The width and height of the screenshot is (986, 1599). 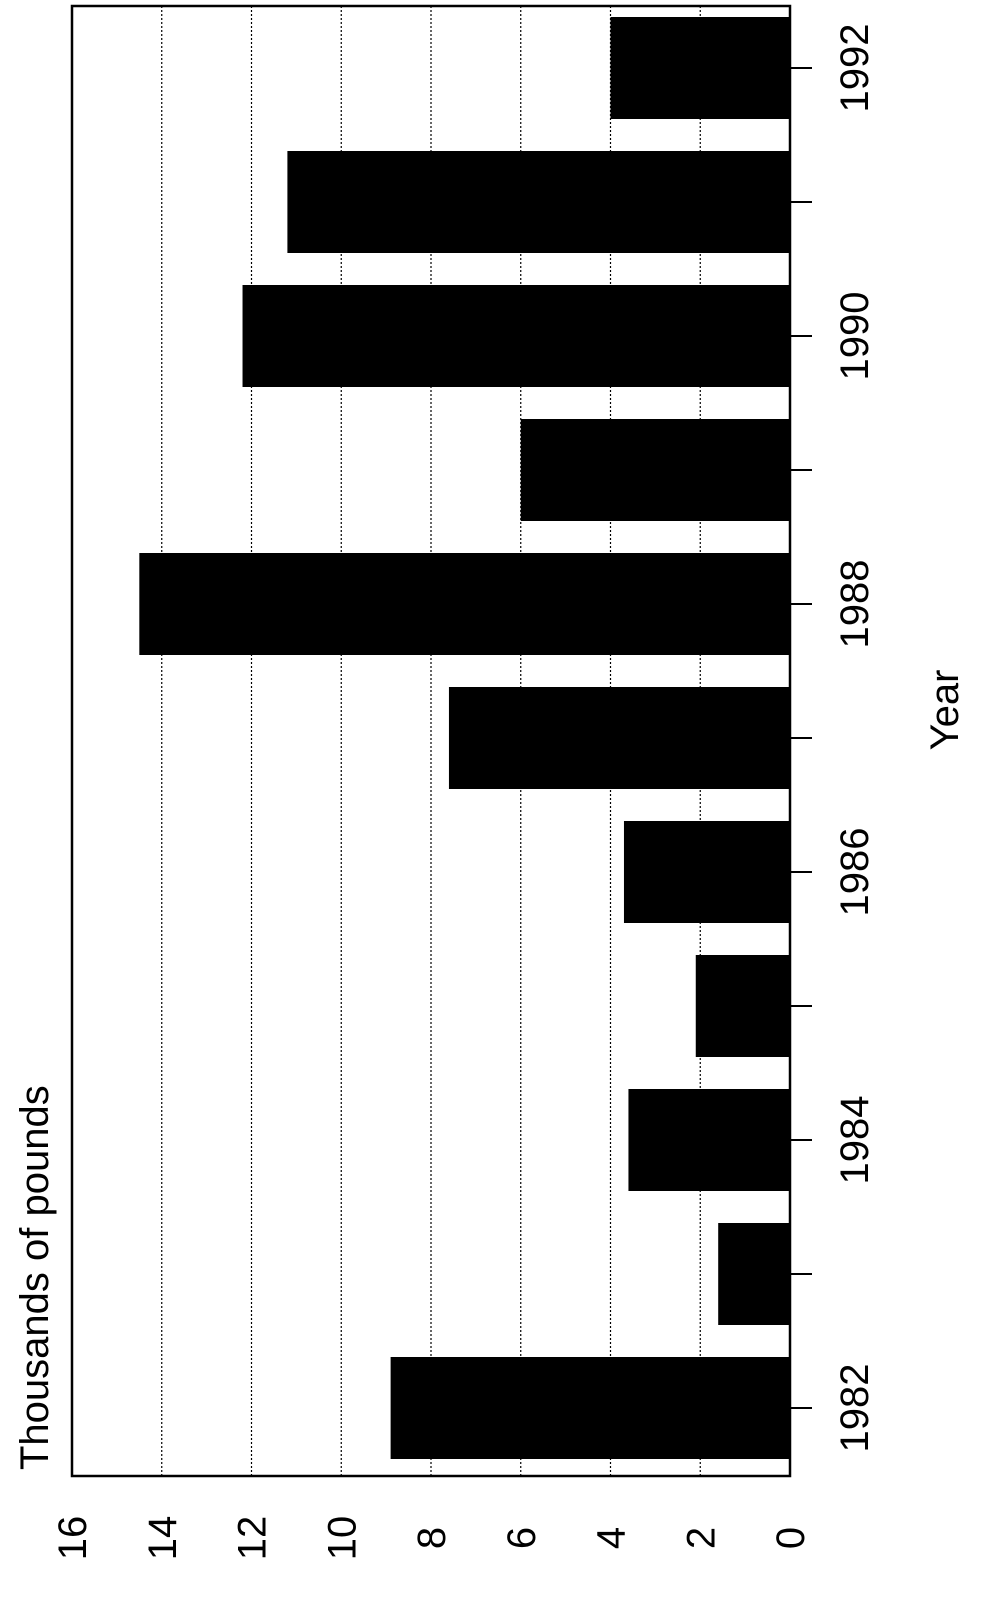 What do you see at coordinates (855, 604) in the screenshot?
I see `x-tick-label: 1988` at bounding box center [855, 604].